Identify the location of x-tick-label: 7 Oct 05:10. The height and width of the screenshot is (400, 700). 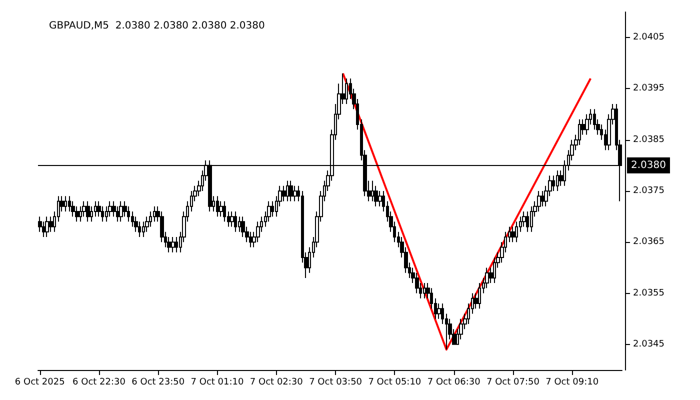
(395, 383).